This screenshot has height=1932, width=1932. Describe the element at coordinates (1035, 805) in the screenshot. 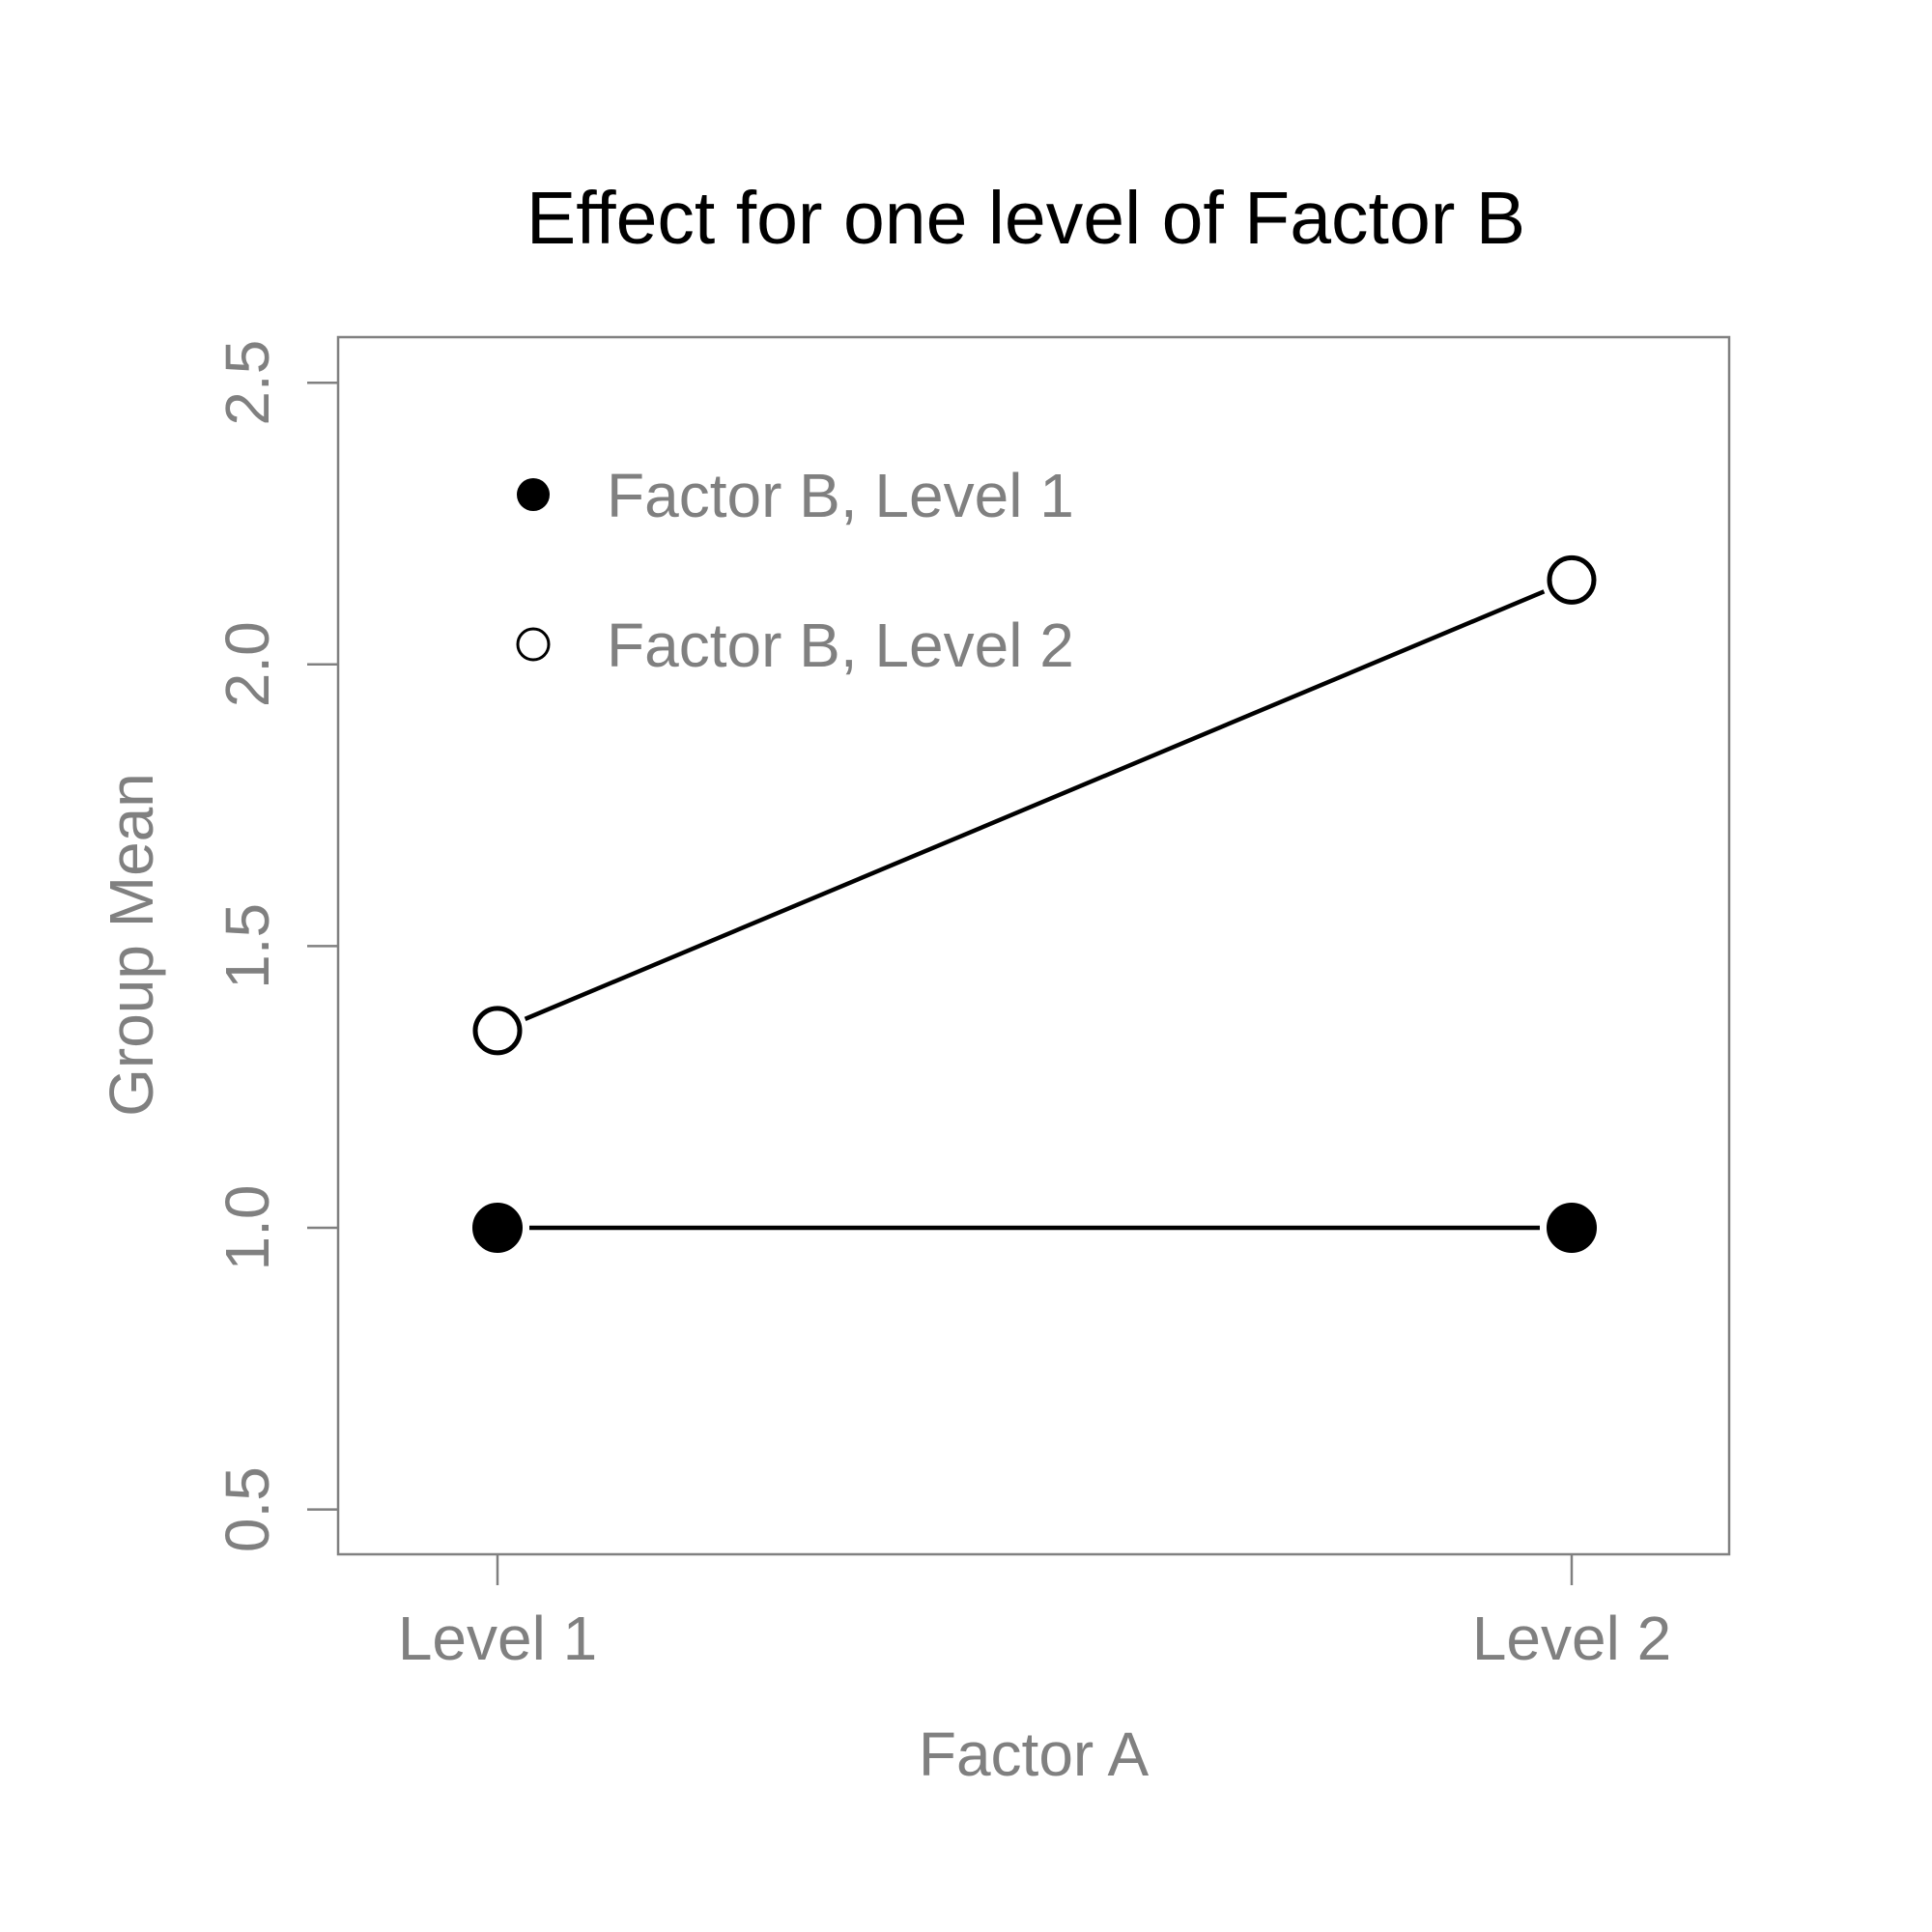

I see `series-2-line` at that location.